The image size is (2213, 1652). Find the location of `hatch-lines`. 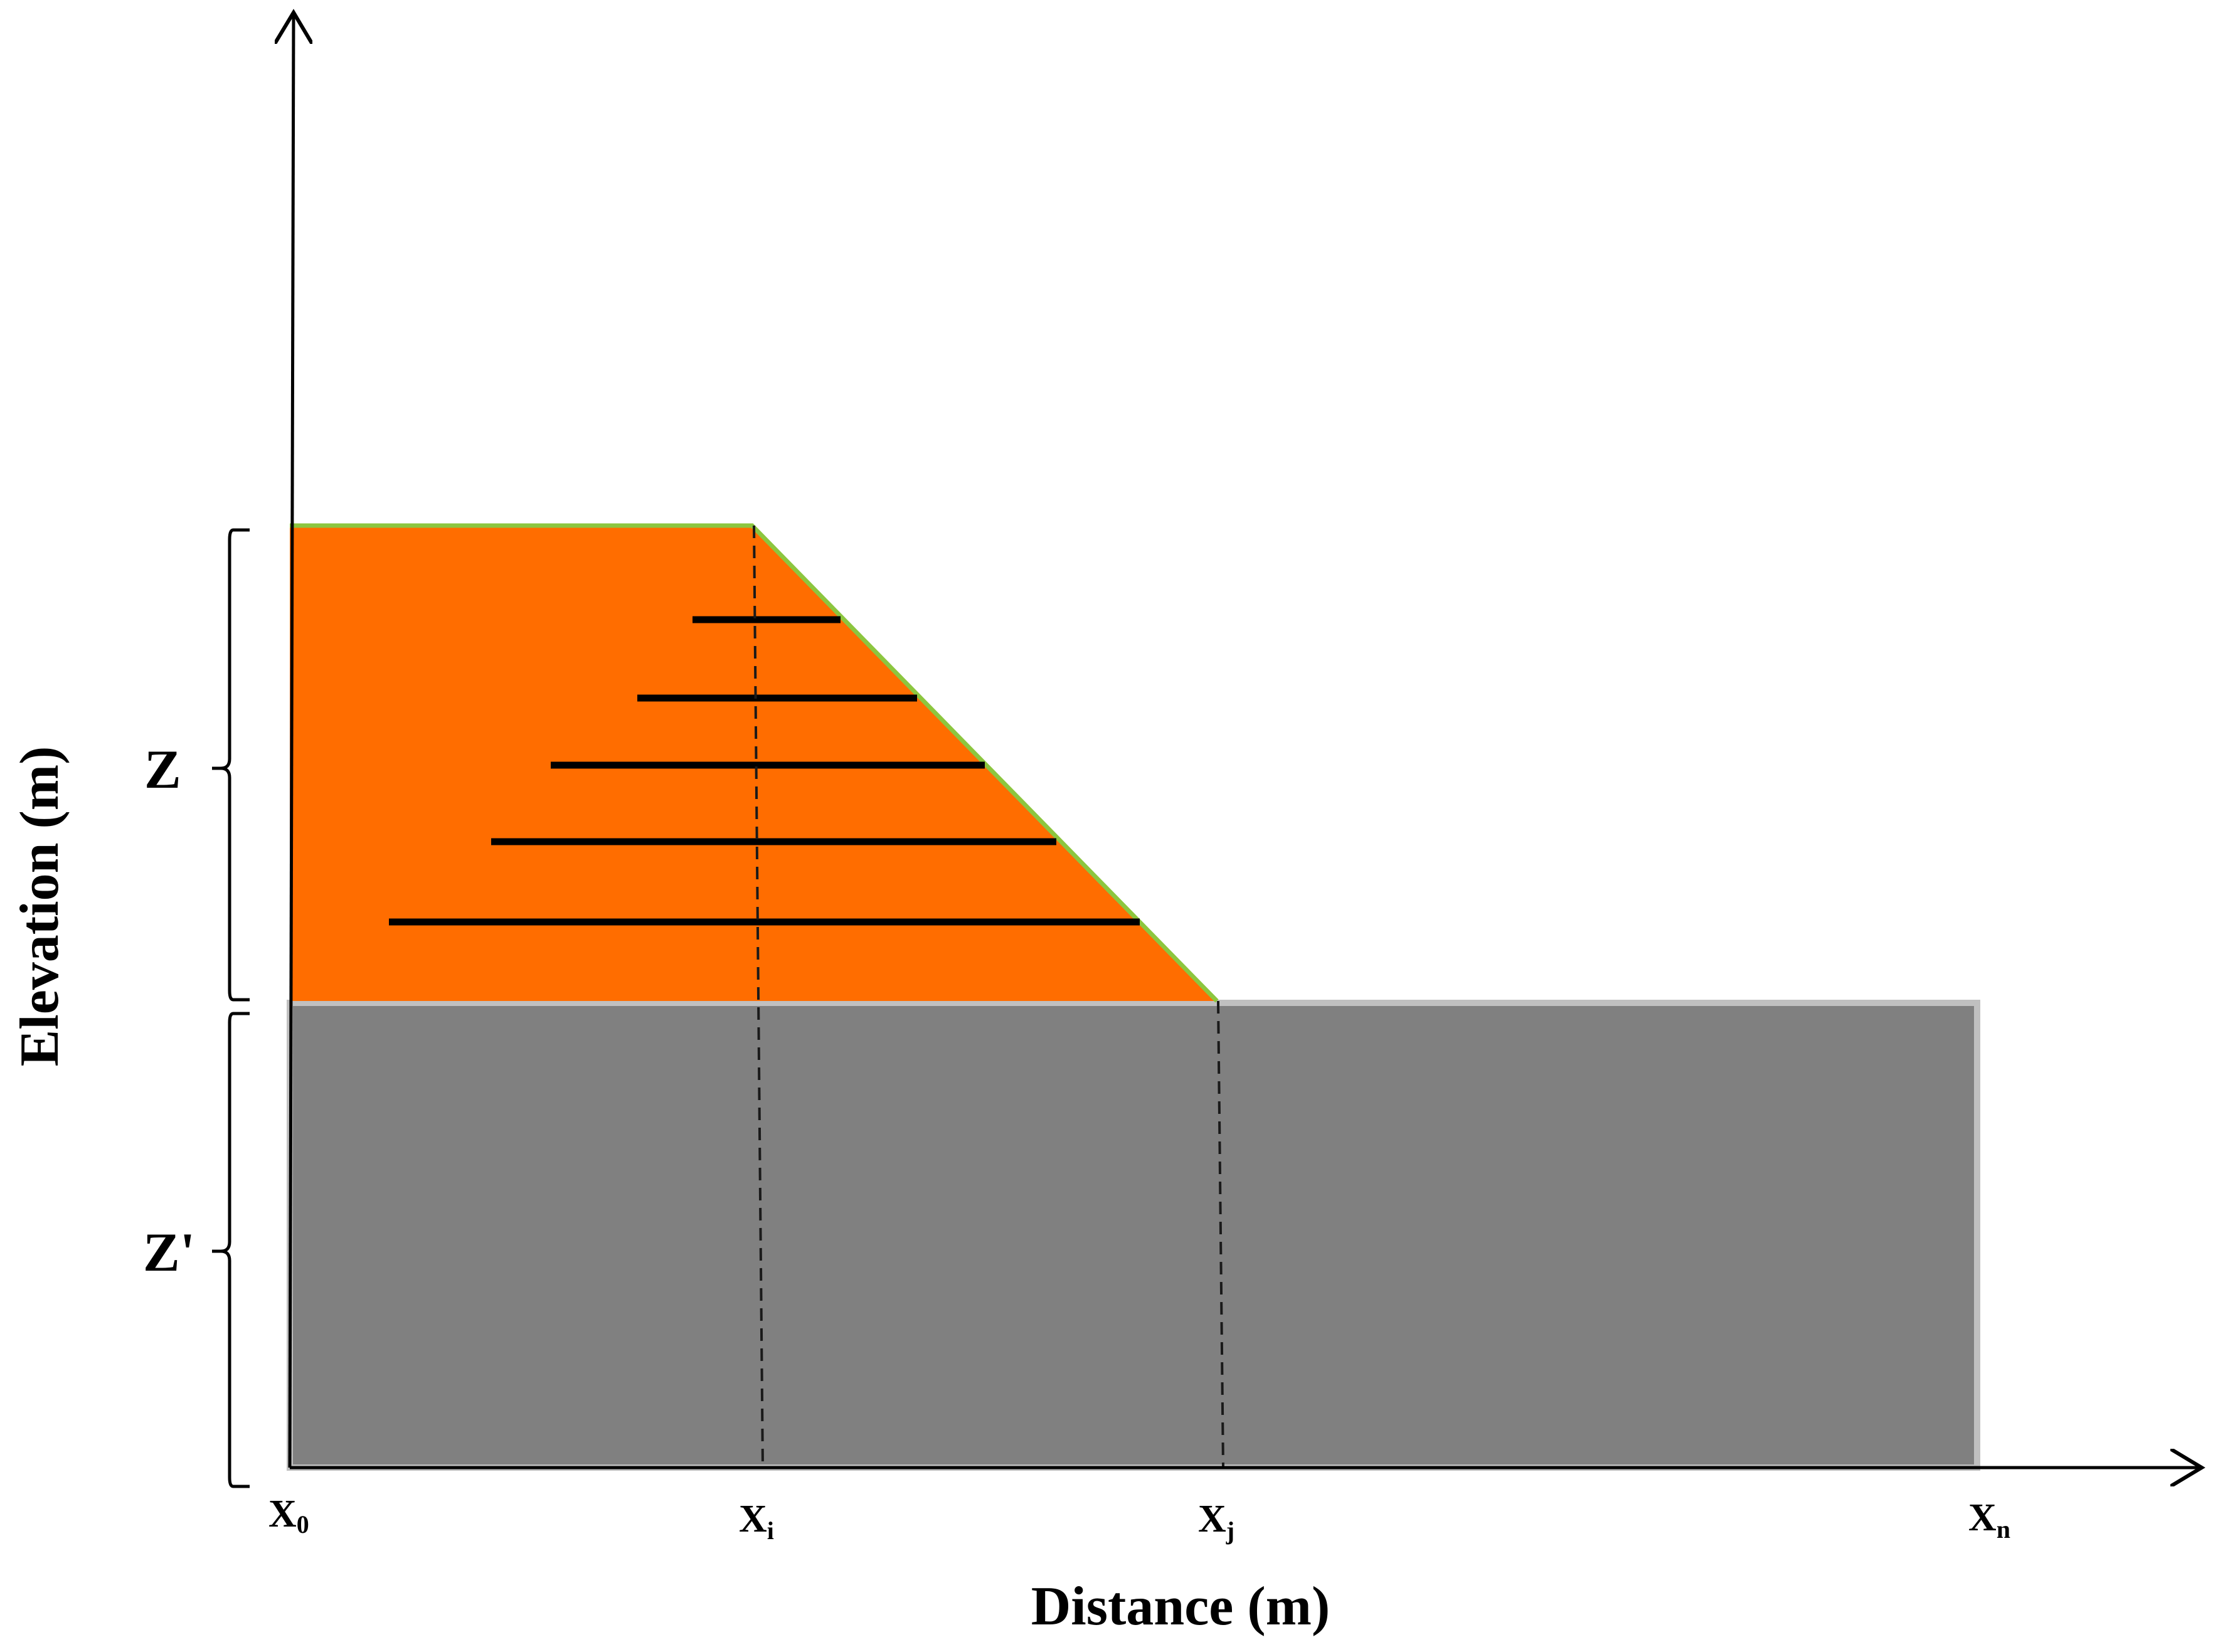

hatch-lines is located at coordinates (765, 771).